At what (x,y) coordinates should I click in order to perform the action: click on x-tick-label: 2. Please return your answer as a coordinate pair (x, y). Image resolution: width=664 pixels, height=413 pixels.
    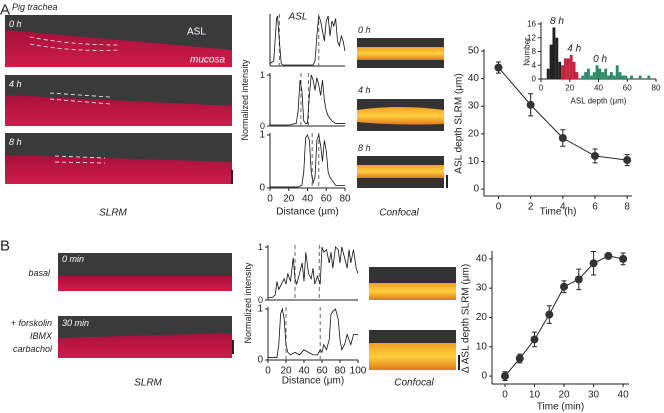
    Looking at the image, I should click on (531, 207).